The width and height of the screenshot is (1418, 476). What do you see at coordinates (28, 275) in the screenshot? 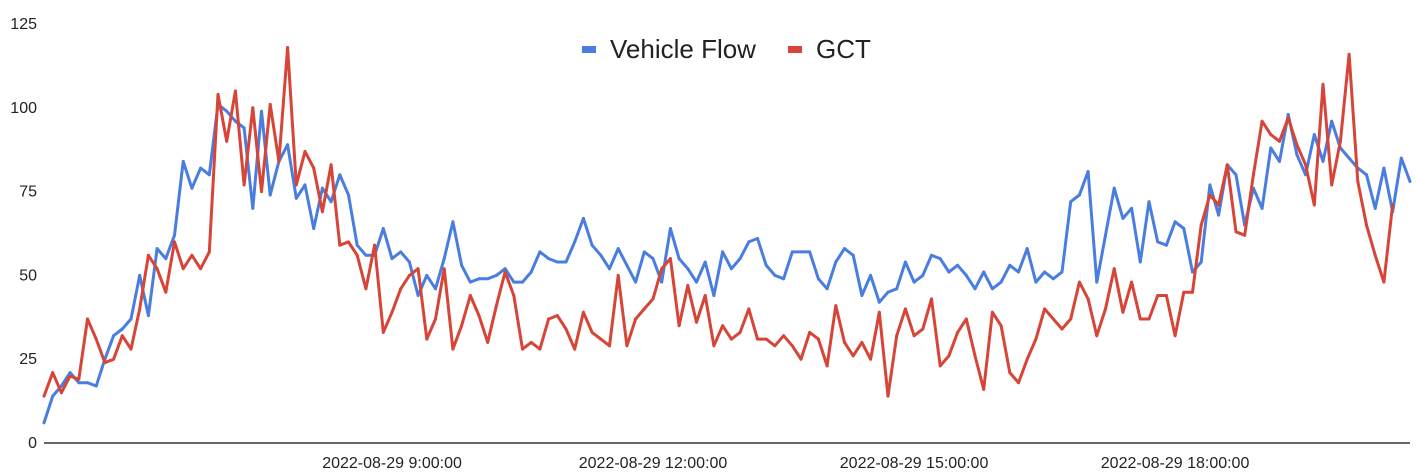
I see `y-tick-label: 50` at bounding box center [28, 275].